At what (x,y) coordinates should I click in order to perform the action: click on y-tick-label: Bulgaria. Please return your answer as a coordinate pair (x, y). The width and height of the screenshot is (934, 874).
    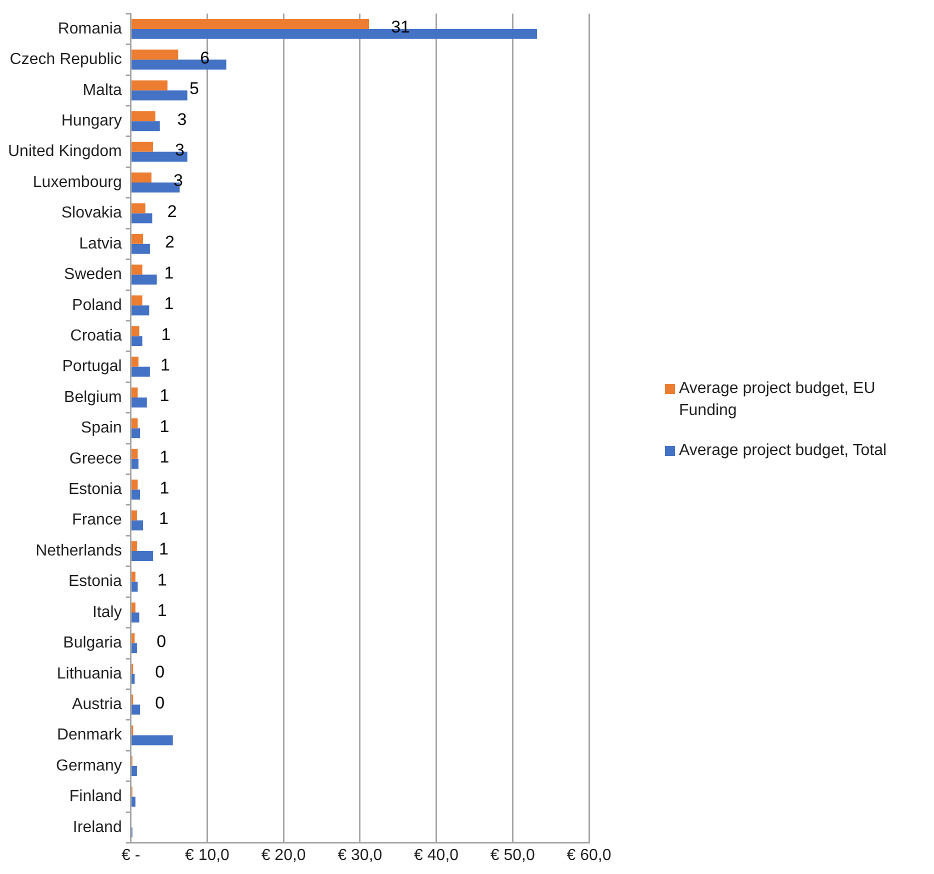
    Looking at the image, I should click on (92, 643).